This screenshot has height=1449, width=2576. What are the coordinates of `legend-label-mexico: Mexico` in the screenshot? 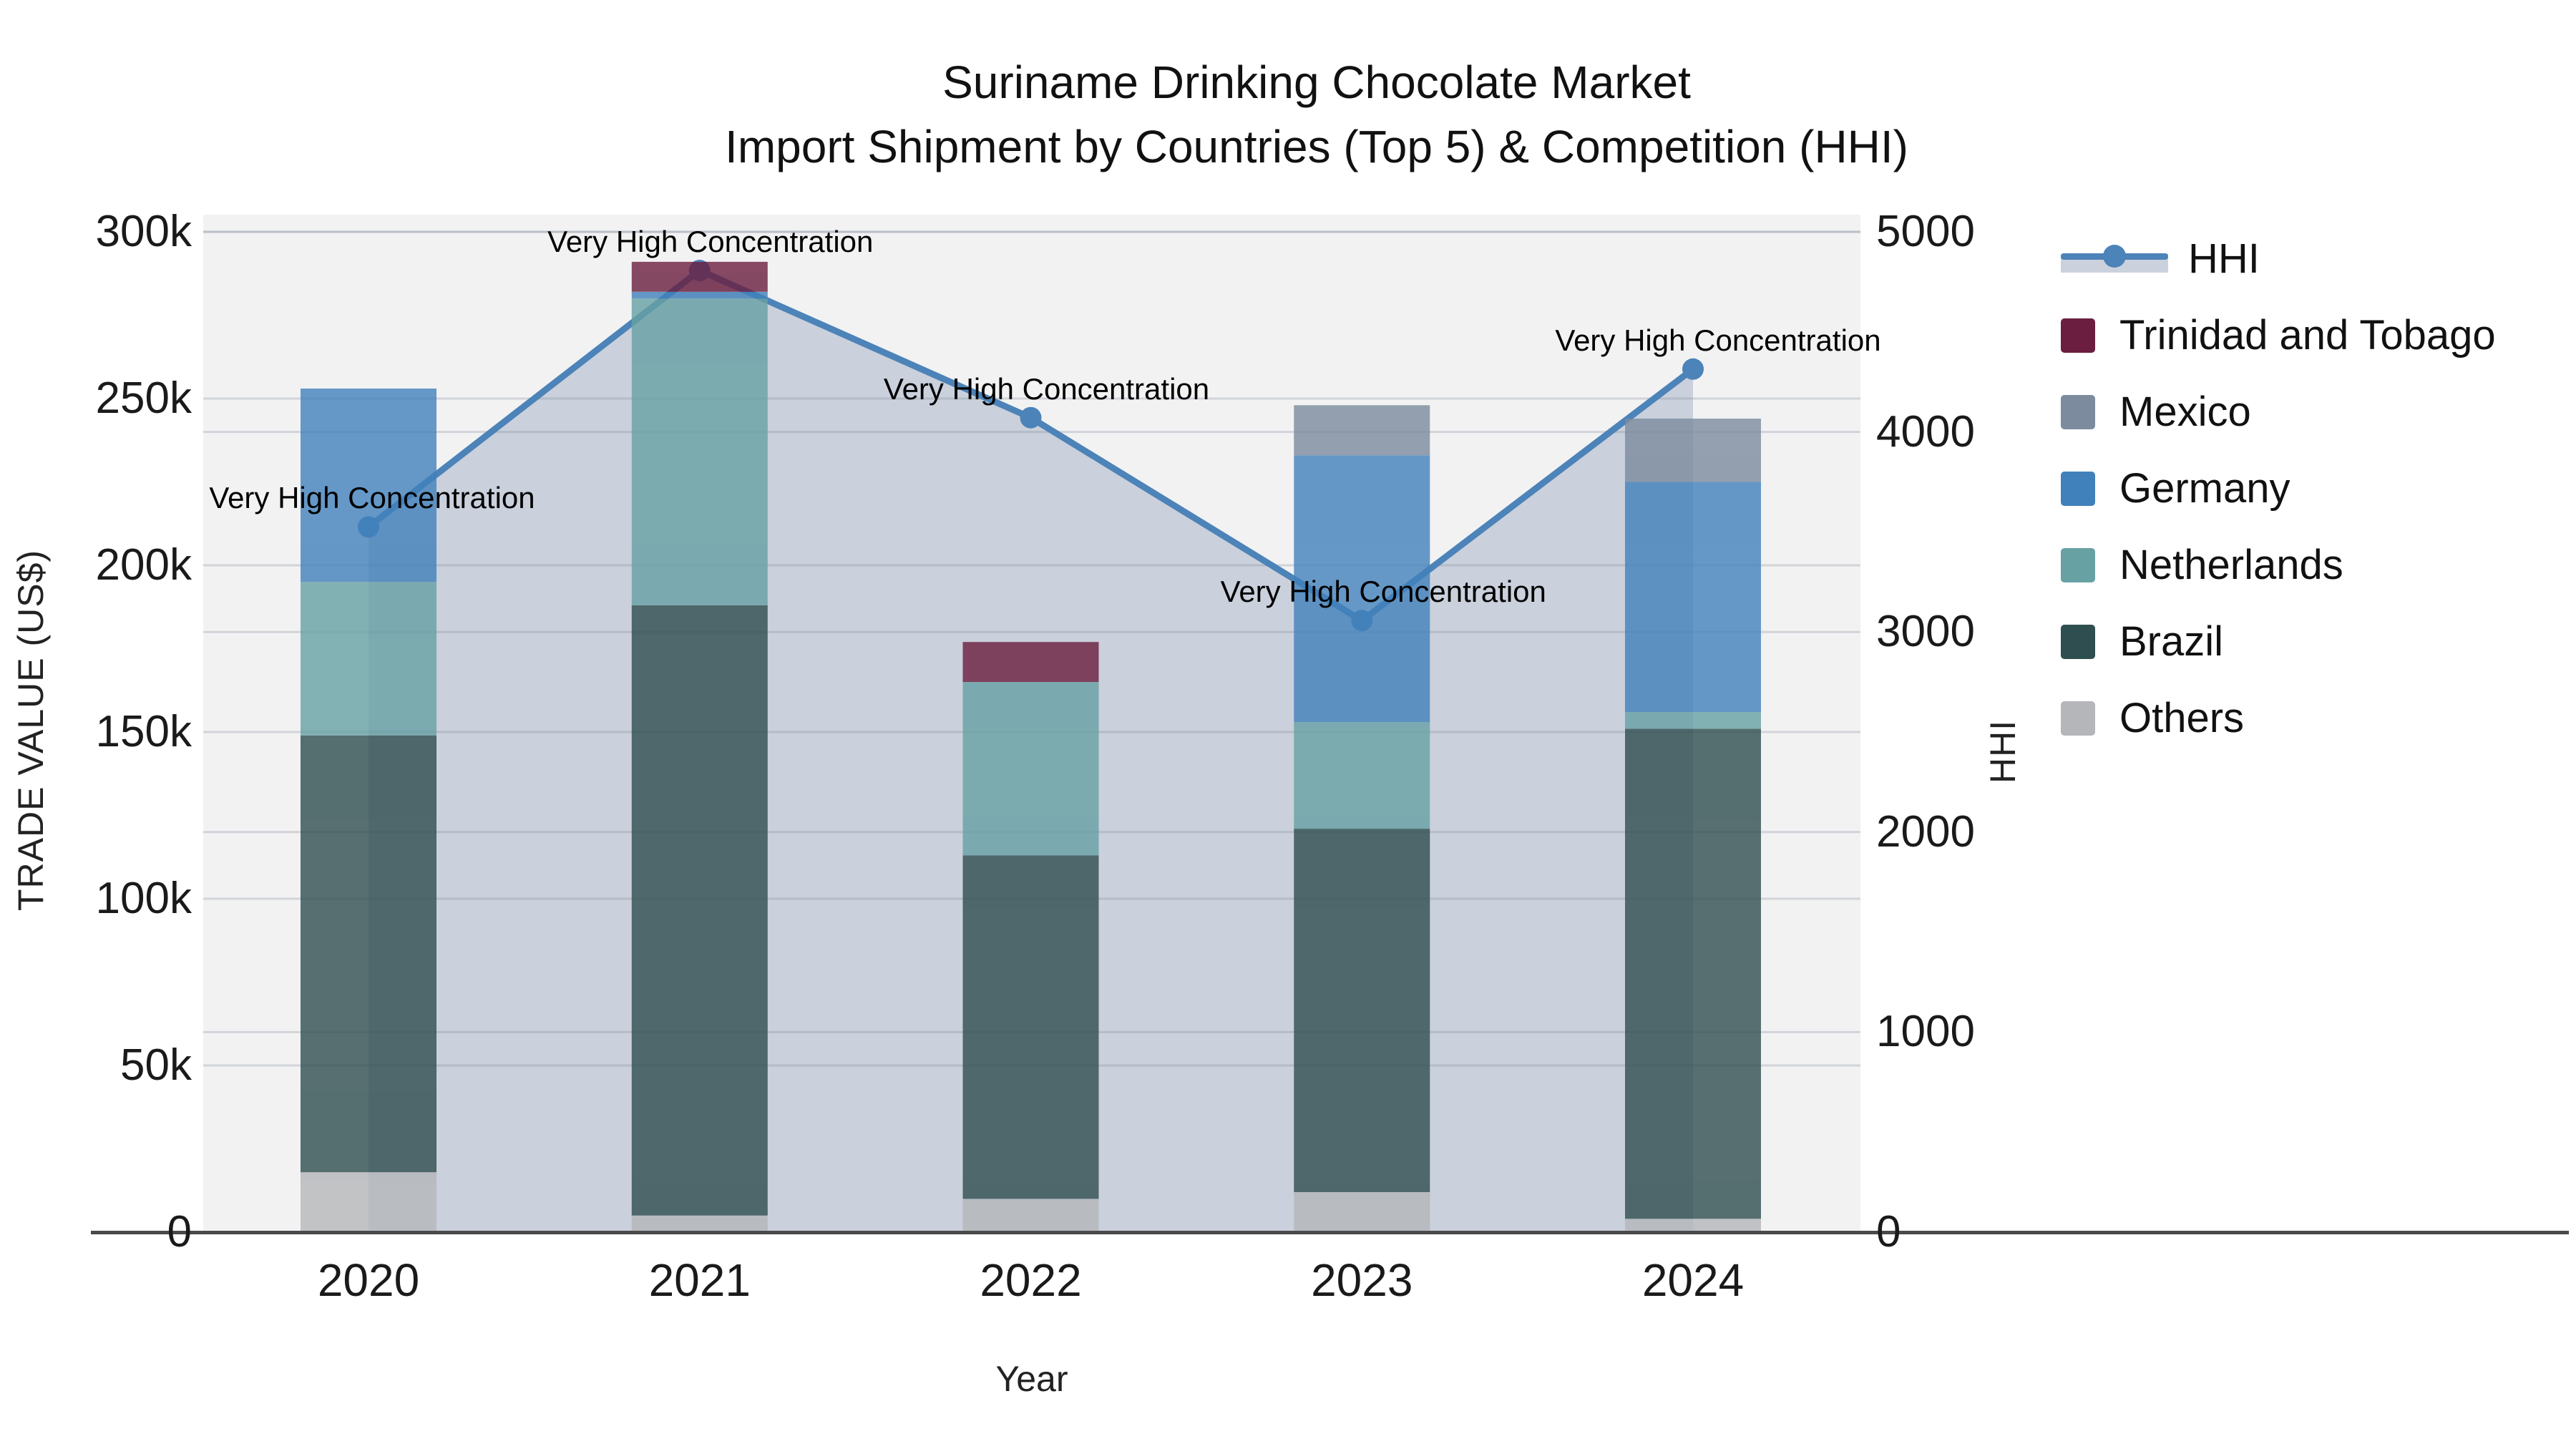 It's located at (2185, 412).